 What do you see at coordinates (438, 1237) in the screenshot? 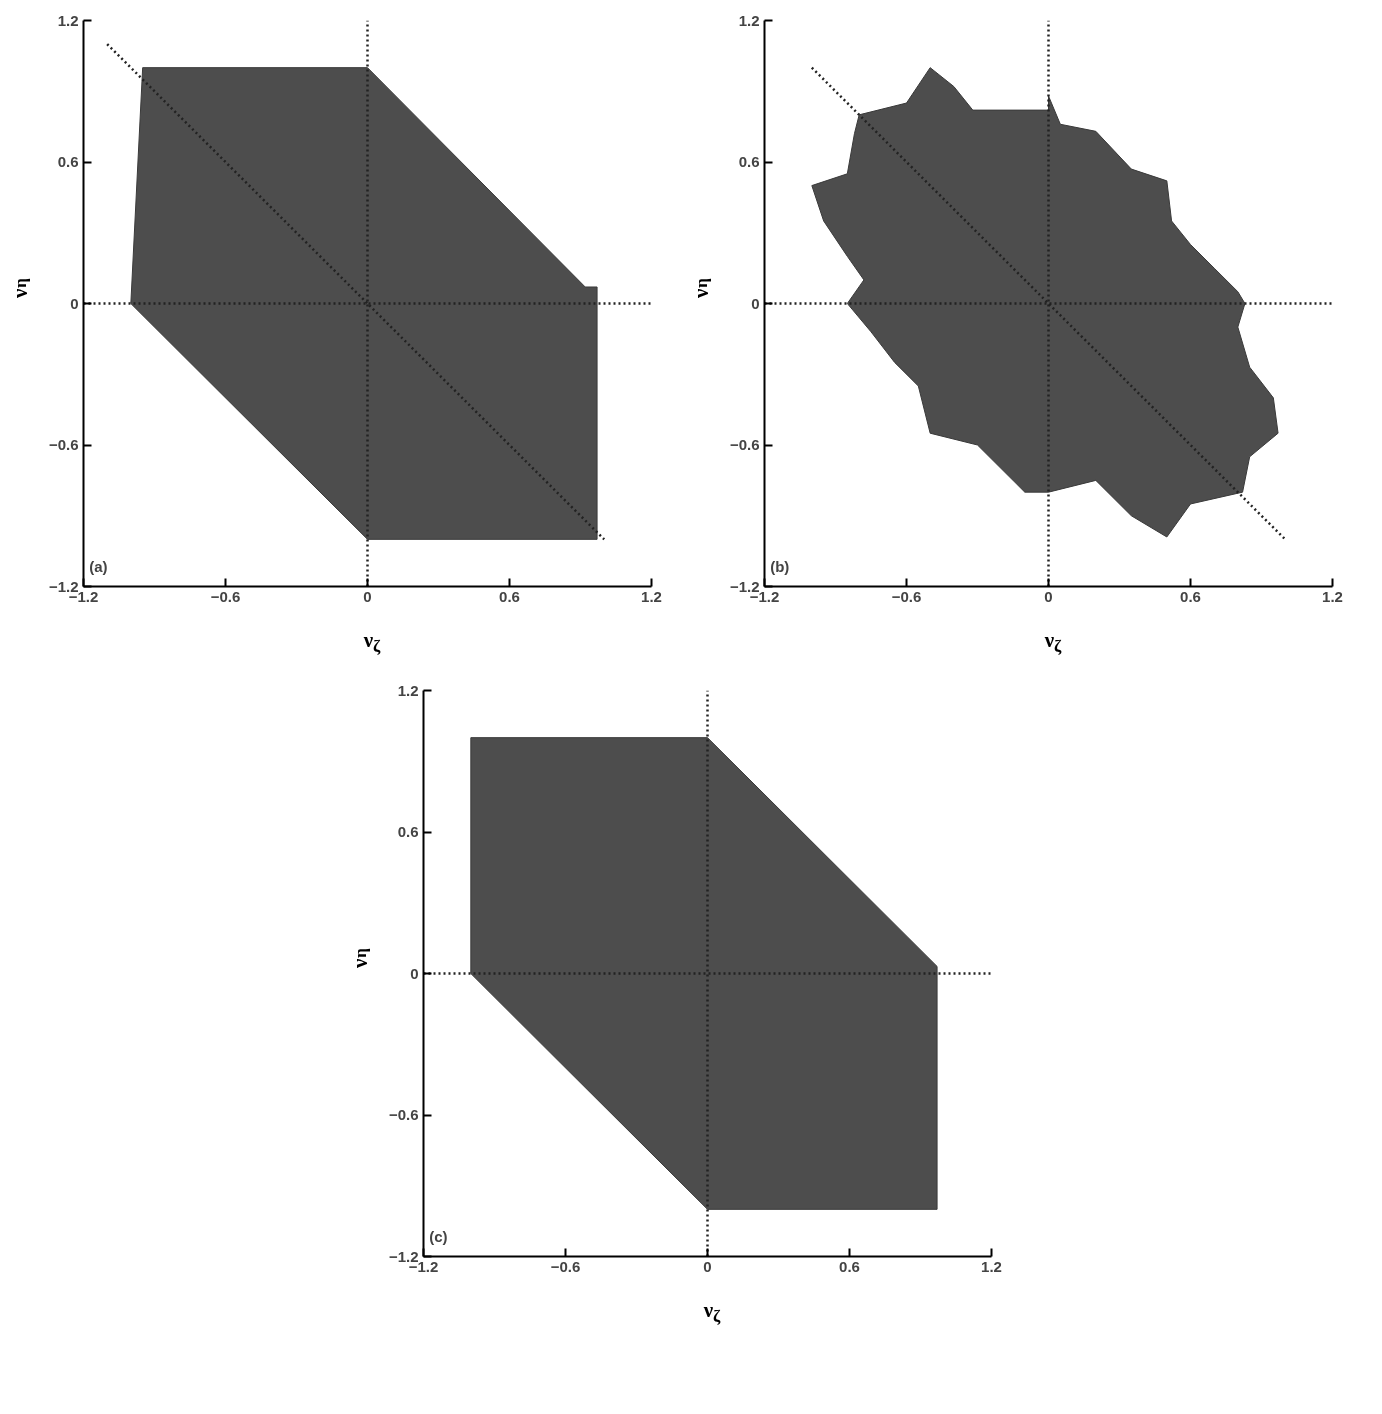
I see `annotation: (c)` at bounding box center [438, 1237].